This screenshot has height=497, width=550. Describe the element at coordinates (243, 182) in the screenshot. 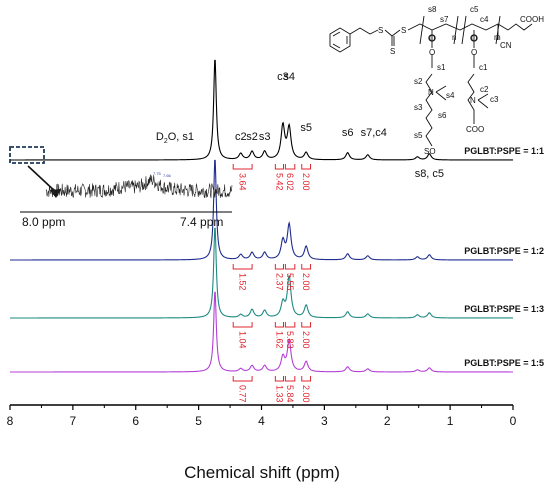

I see `integration-value: 3.64` at that location.